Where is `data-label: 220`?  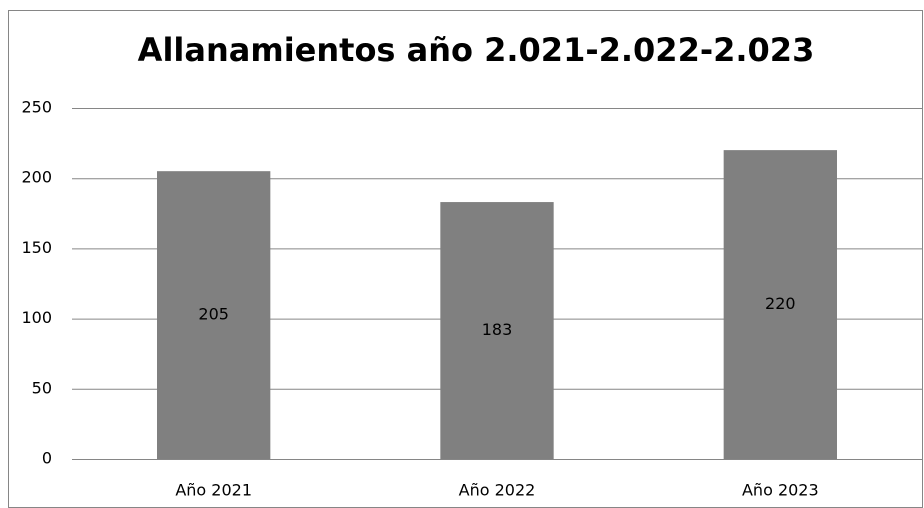
data-label: 220 is located at coordinates (780, 303).